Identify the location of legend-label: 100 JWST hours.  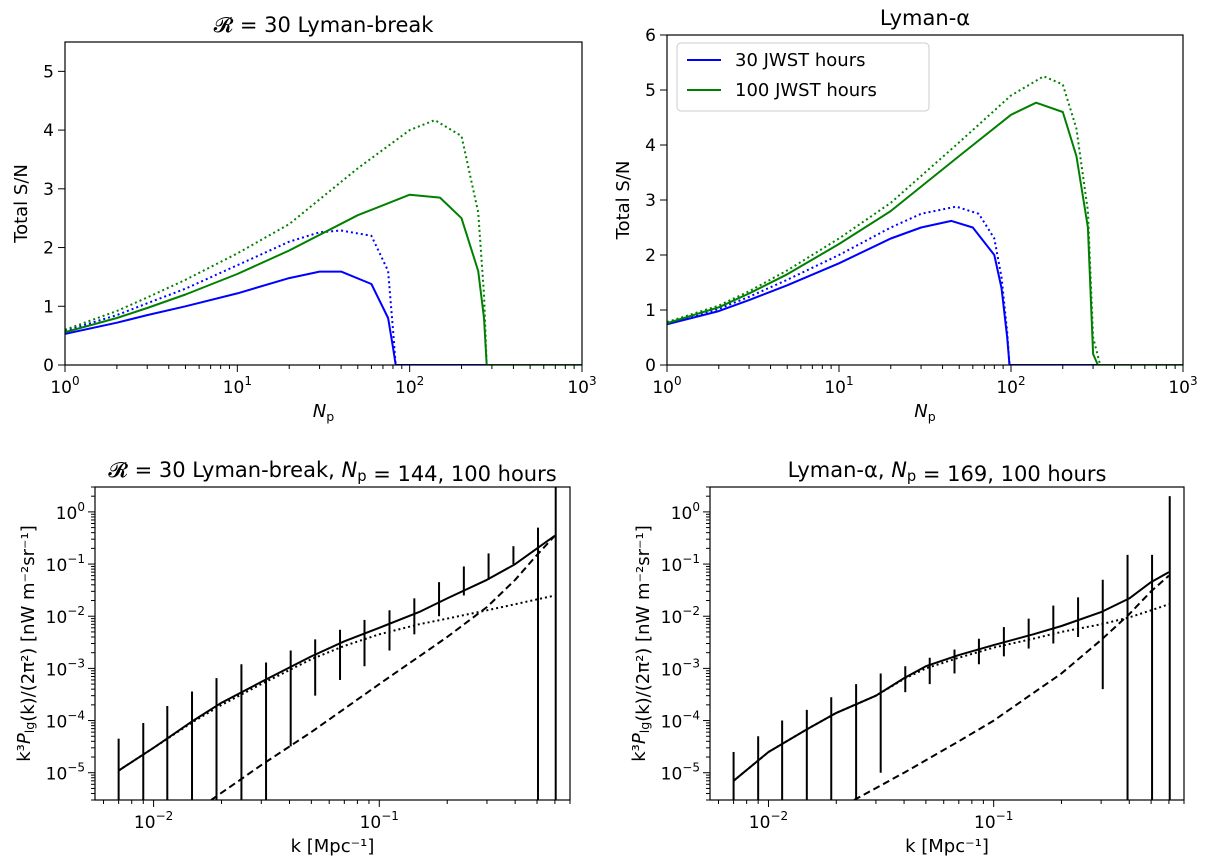
(806, 90).